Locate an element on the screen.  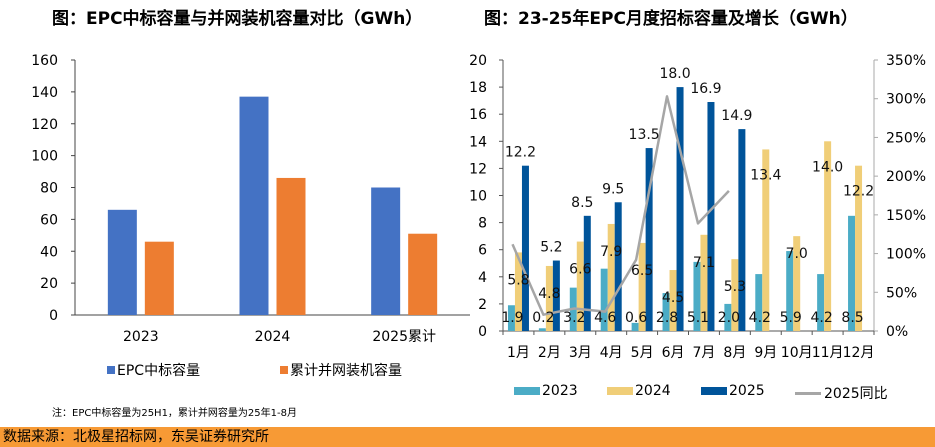
right-y2-tick-label: 100% is located at coordinates (906, 255).